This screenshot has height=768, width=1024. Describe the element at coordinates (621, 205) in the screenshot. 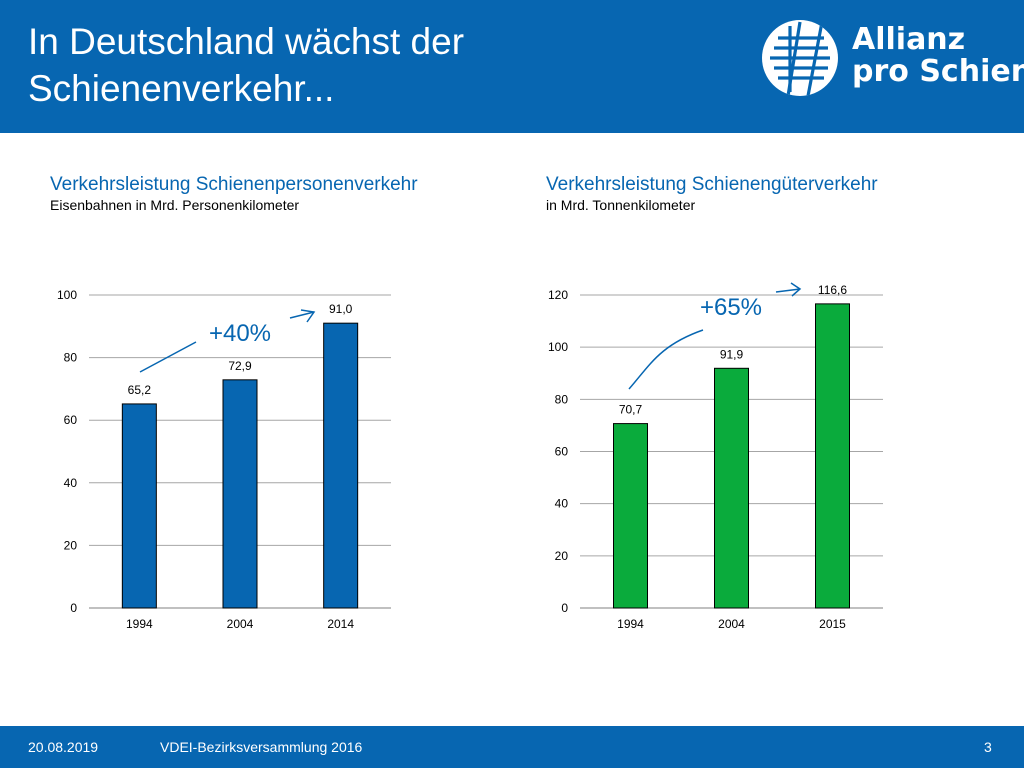

I see `chart2-subtitle: in Mrd. Tonnenkilometer` at that location.